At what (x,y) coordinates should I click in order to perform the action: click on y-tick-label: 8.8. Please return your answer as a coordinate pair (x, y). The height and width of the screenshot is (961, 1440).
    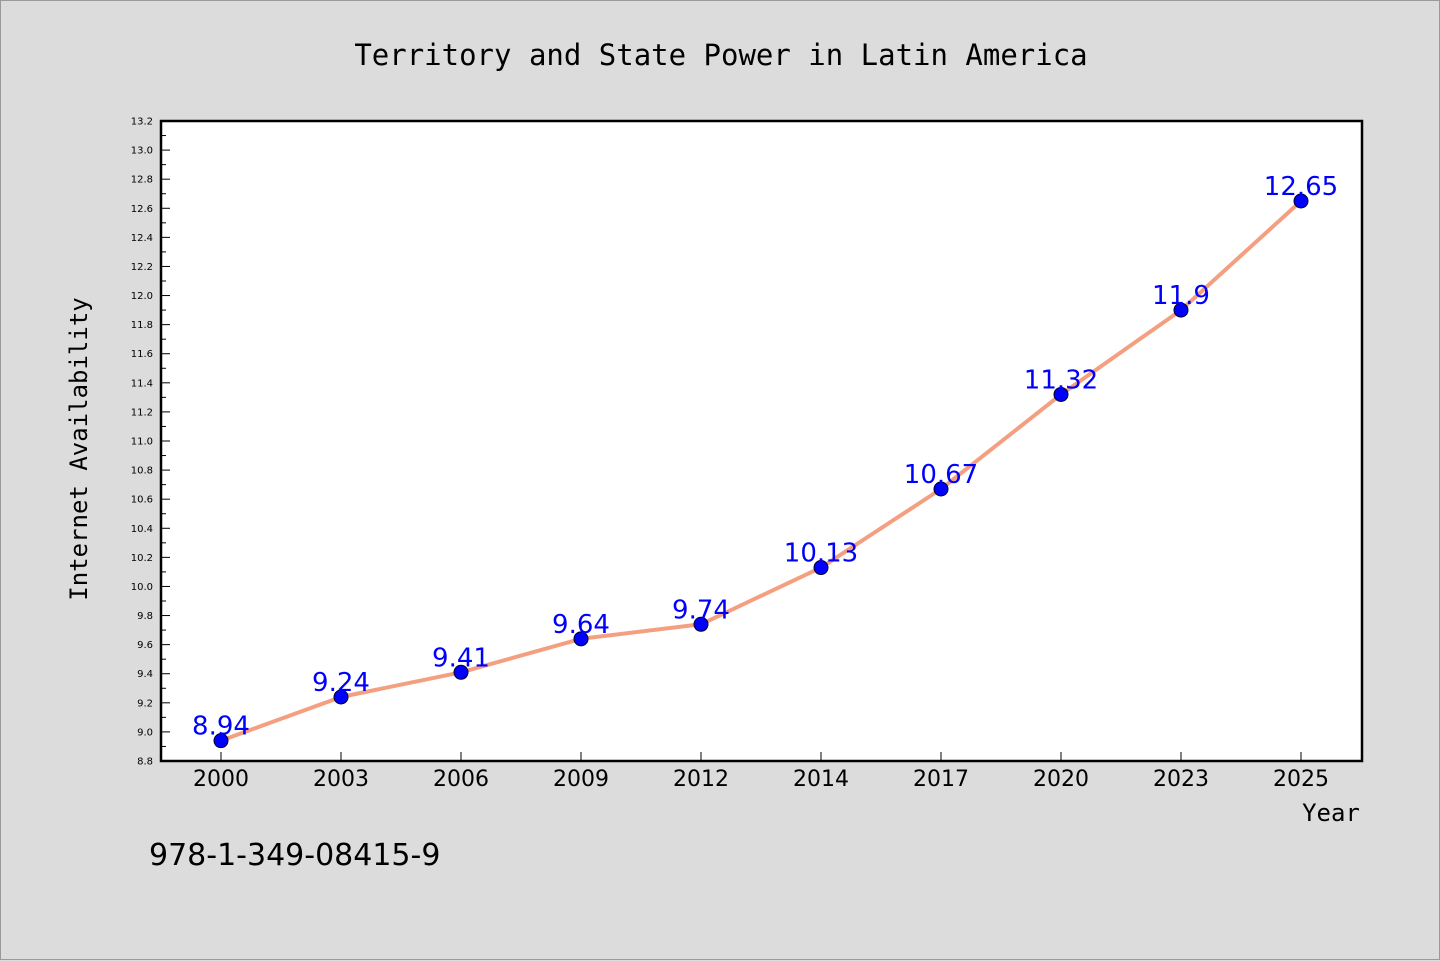
    Looking at the image, I should click on (145, 762).